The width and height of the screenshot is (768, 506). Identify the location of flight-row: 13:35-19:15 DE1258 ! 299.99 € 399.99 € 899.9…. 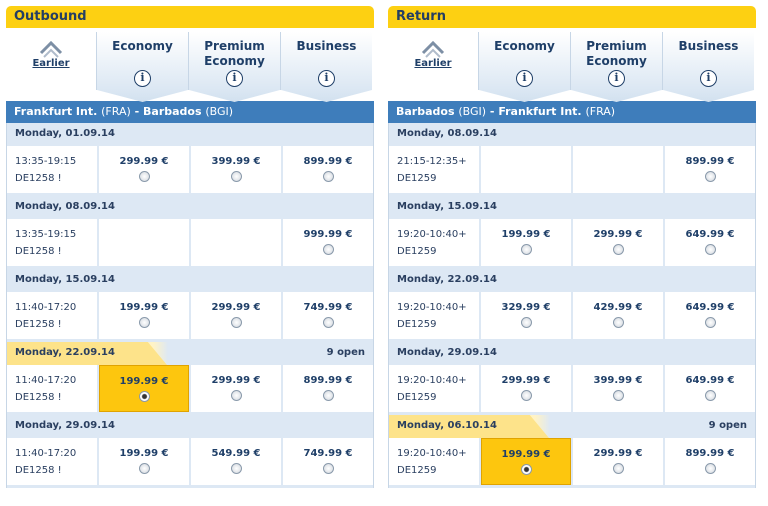
(190, 171).